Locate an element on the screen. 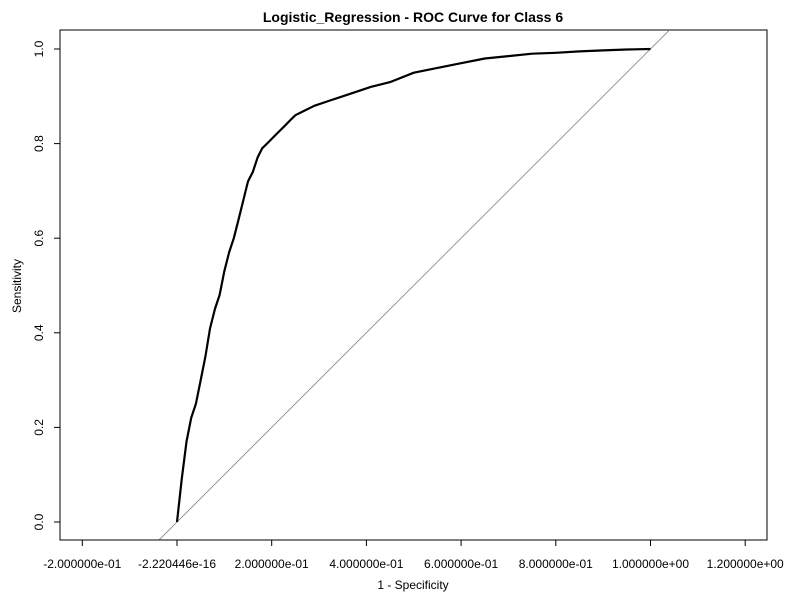 Image resolution: width=800 pixels, height=600 pixels. y-tick-label: 0.4 is located at coordinates (39, 332).